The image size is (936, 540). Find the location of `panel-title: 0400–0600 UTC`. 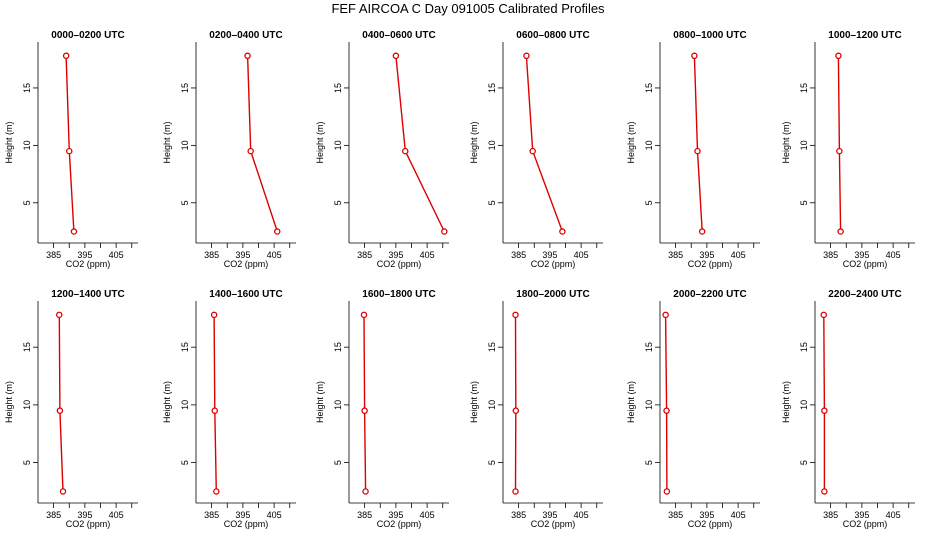

panel-title: 0400–0600 UTC is located at coordinates (398, 35).